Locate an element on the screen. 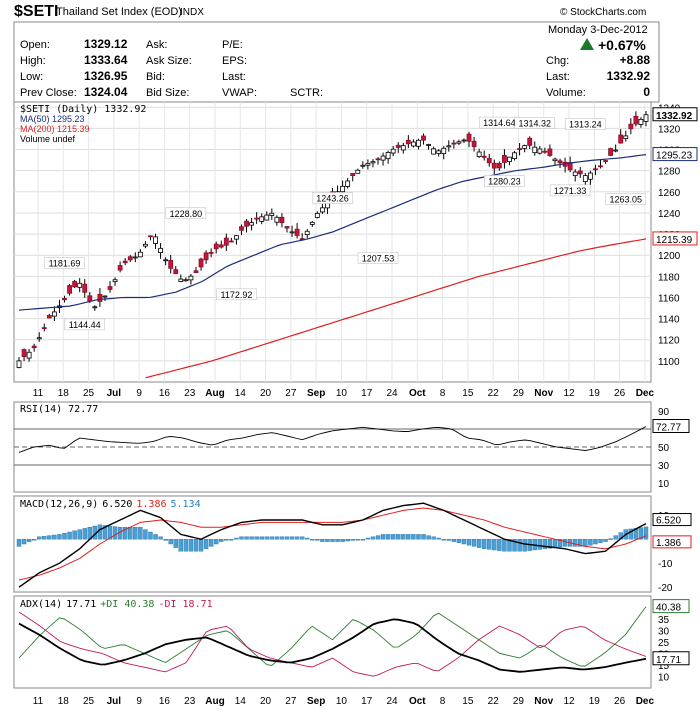 This screenshot has height=712, width=700. legend-volume: Volume undef is located at coordinates (48, 139).